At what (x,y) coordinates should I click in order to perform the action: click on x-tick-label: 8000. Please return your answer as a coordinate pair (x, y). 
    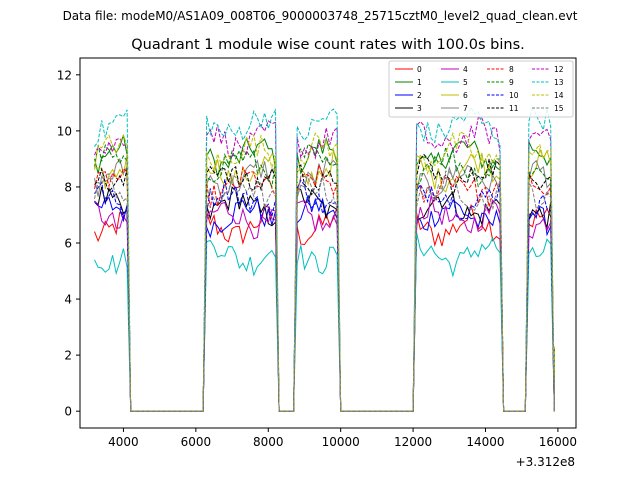
    Looking at the image, I should click on (268, 442).